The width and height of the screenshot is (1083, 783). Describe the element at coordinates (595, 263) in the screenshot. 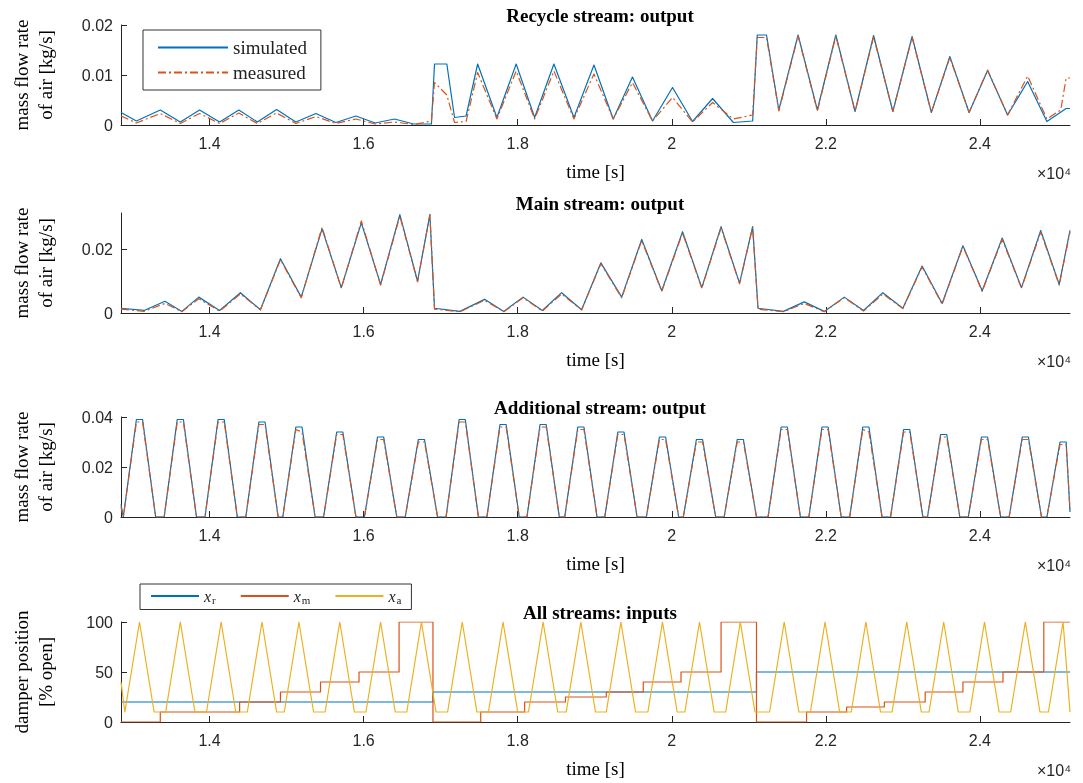

I see `line-series` at that location.